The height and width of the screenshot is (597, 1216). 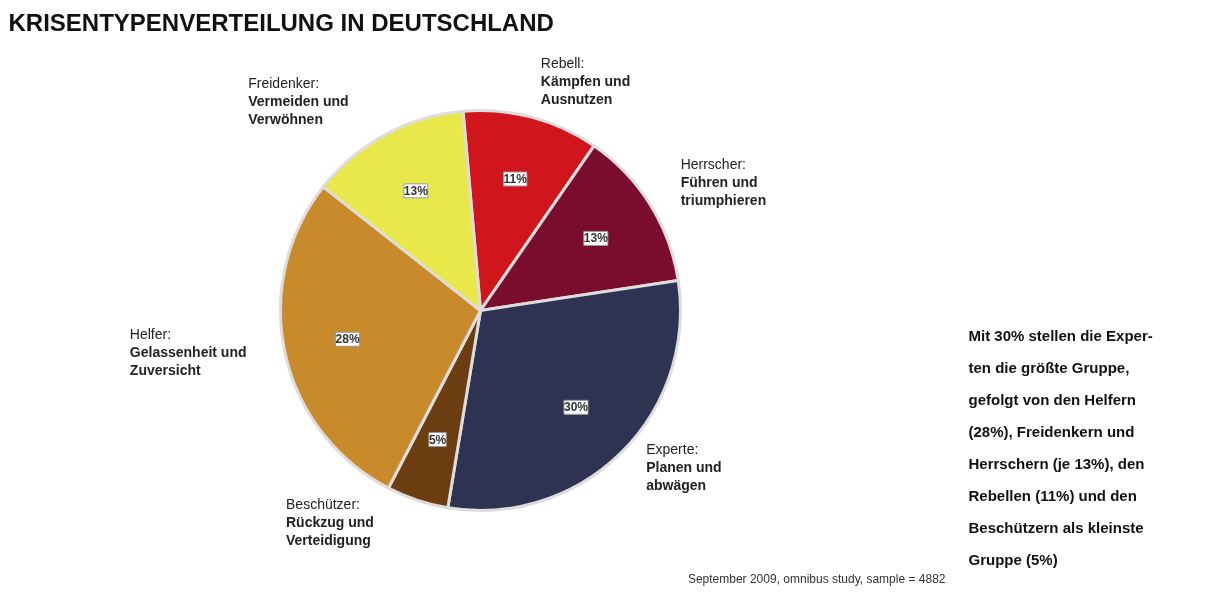 I want to click on slice-label: Beschützer: Rückzug und Verteidigung, so click(x=330, y=521).